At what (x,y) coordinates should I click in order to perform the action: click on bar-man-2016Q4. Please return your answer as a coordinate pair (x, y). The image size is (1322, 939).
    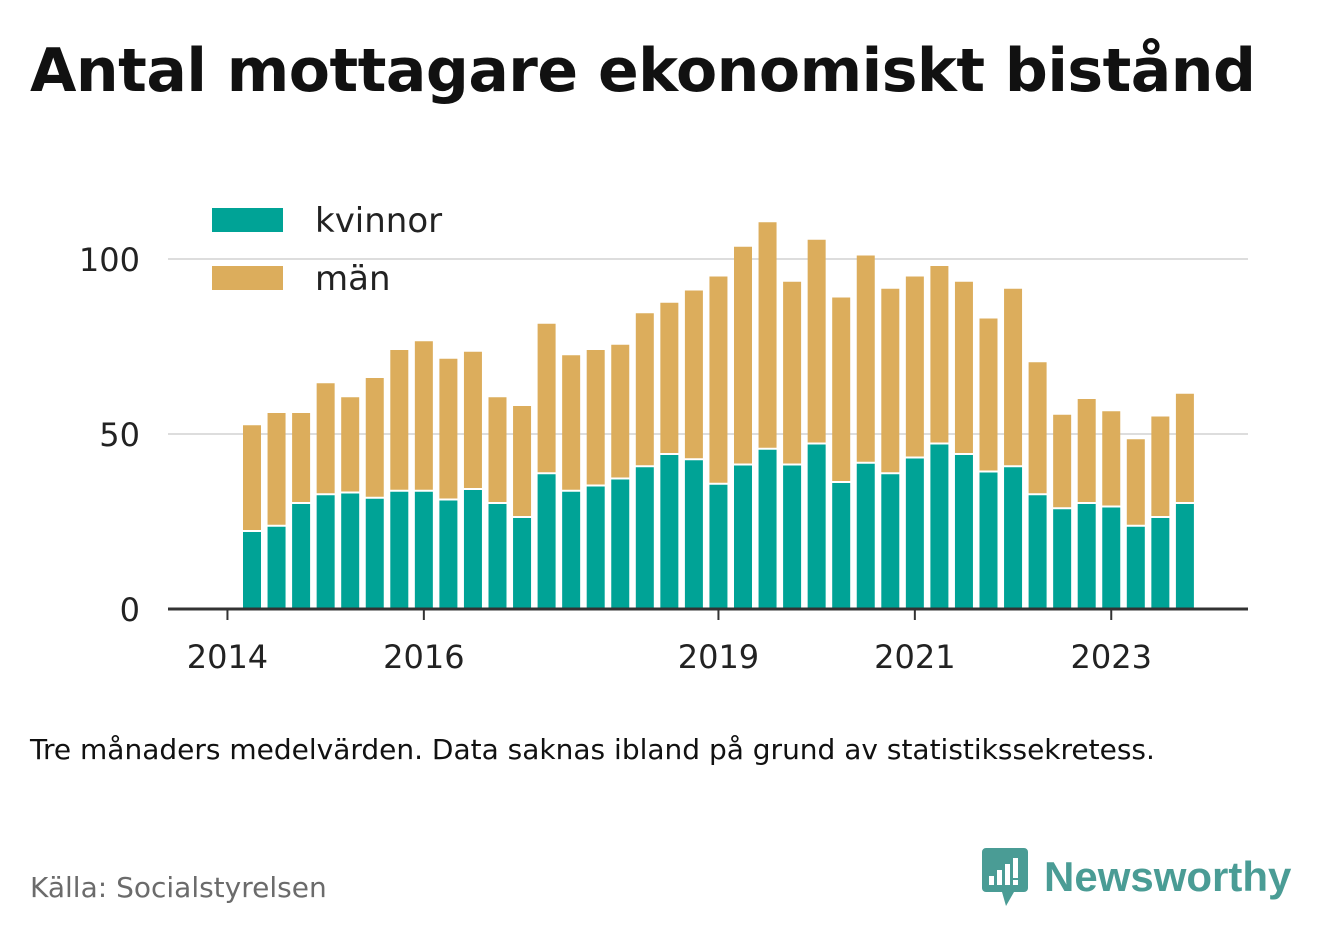
    Looking at the image, I should click on (497, 449).